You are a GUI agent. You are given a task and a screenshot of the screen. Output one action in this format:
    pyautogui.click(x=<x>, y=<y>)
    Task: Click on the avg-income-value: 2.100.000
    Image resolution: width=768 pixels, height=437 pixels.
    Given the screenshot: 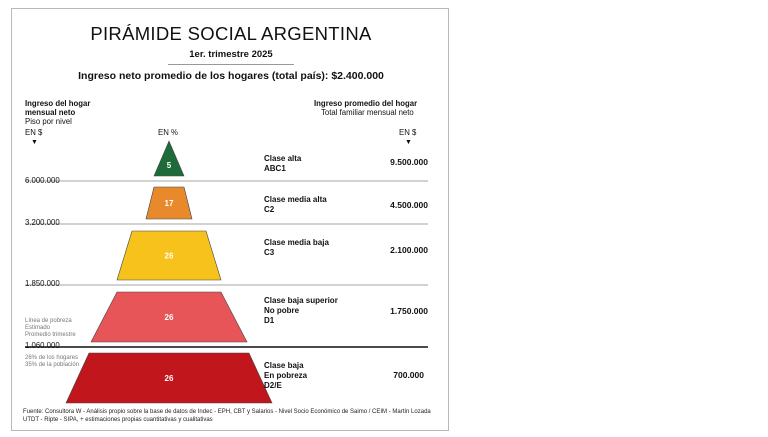 What is the action you would take?
    pyautogui.click(x=409, y=250)
    